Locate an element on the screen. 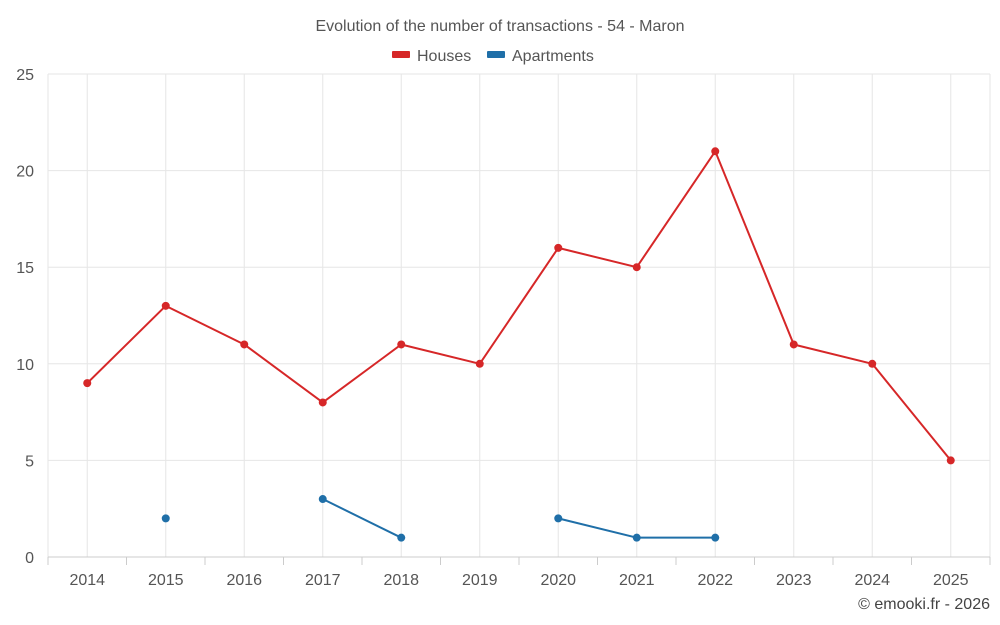  y-tick-label: 25 is located at coordinates (25, 75).